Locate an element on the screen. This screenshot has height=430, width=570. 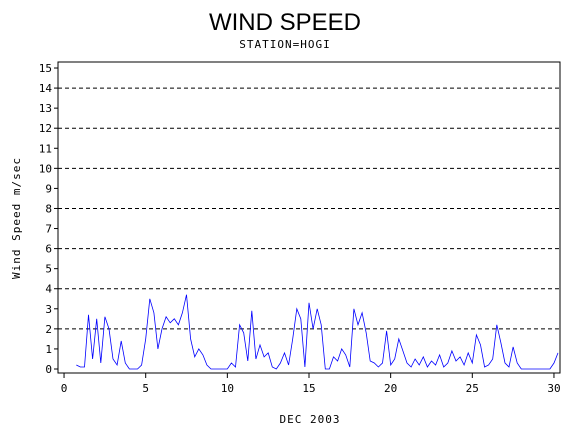
y-tick-label: 14 is located at coordinates (46, 88).